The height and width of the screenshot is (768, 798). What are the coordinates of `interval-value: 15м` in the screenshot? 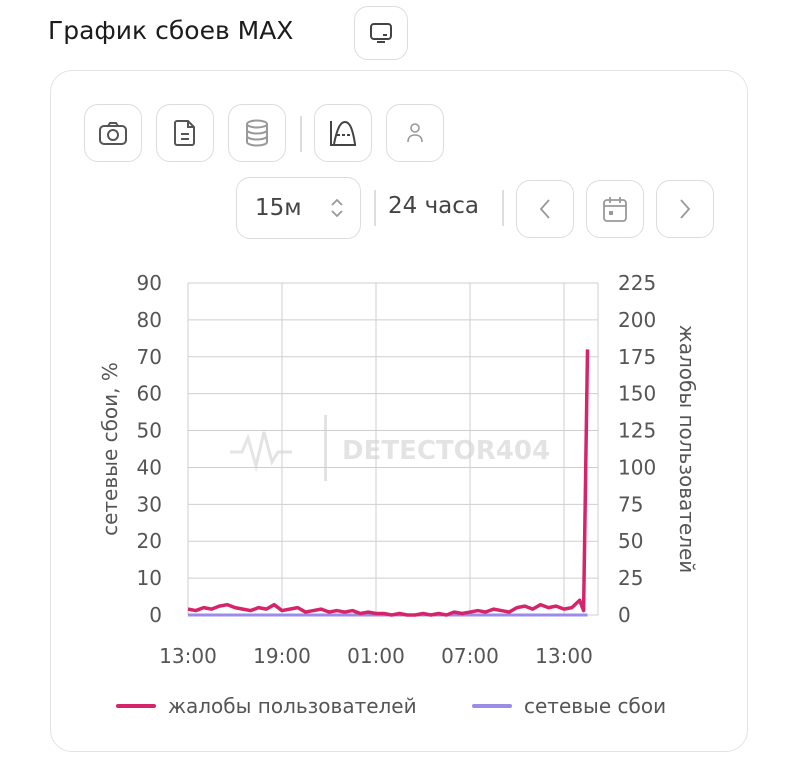 It's located at (278, 208).